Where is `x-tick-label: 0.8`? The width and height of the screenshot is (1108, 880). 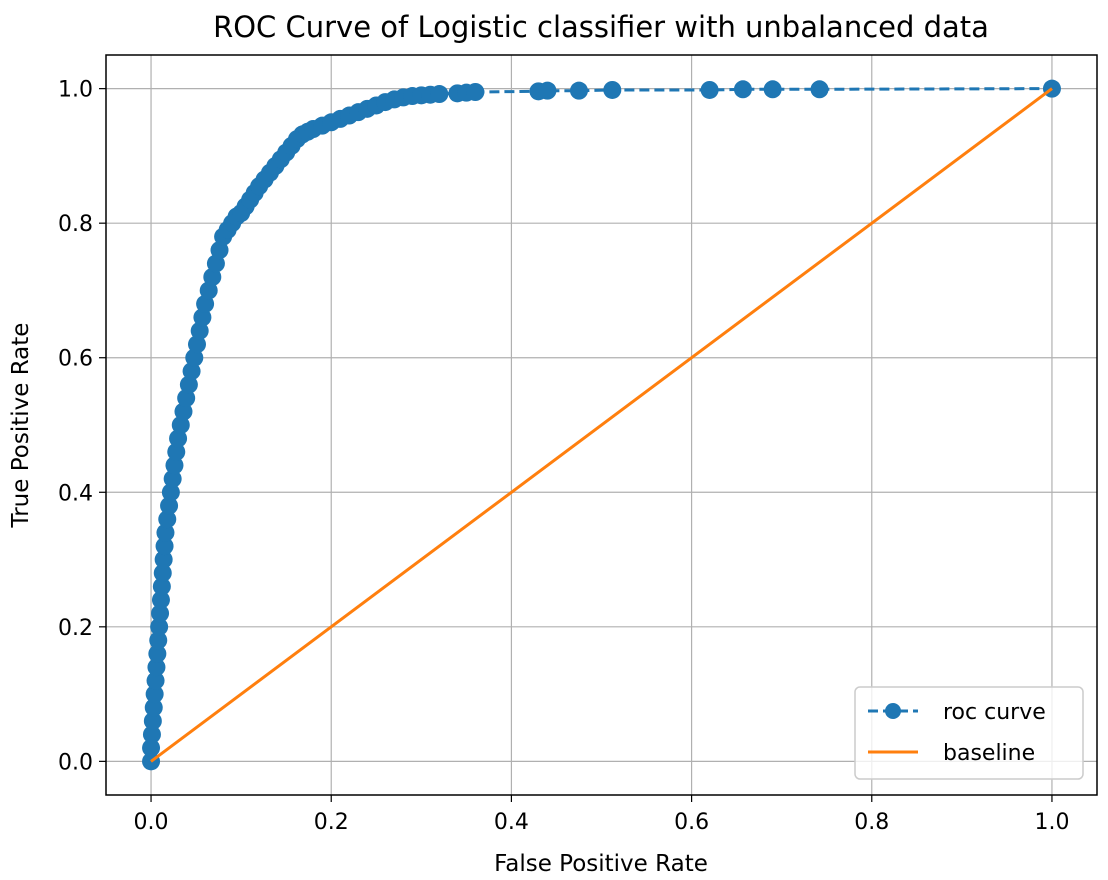 x-tick-label: 0.8 is located at coordinates (871, 822).